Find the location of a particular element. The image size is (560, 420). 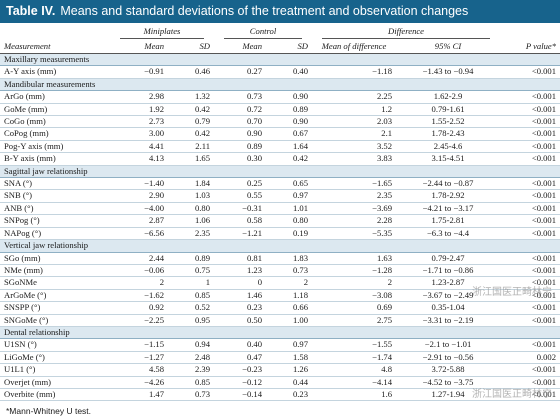

cell-measurement: SNA (°) is located at coordinates (55, 184).